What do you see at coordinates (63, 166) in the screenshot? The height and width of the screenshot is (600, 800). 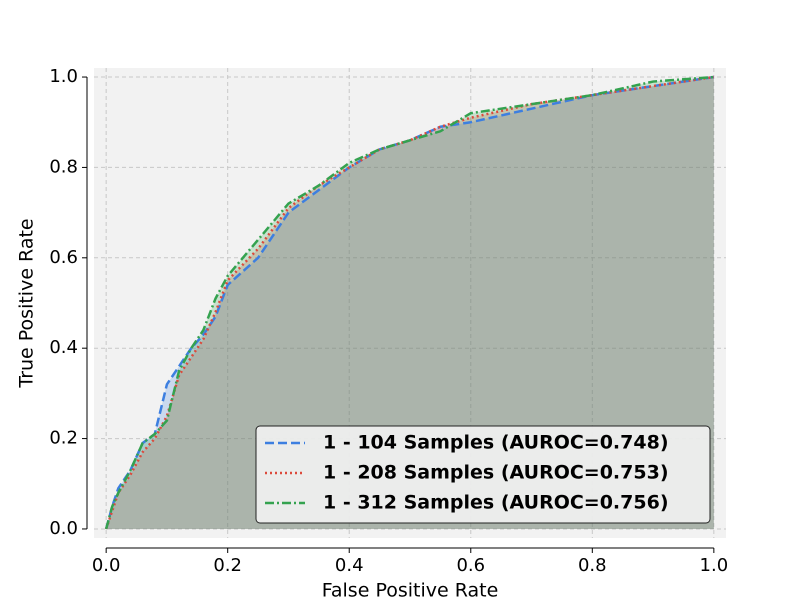 I see `y-tick-label: 0.8` at bounding box center [63, 166].